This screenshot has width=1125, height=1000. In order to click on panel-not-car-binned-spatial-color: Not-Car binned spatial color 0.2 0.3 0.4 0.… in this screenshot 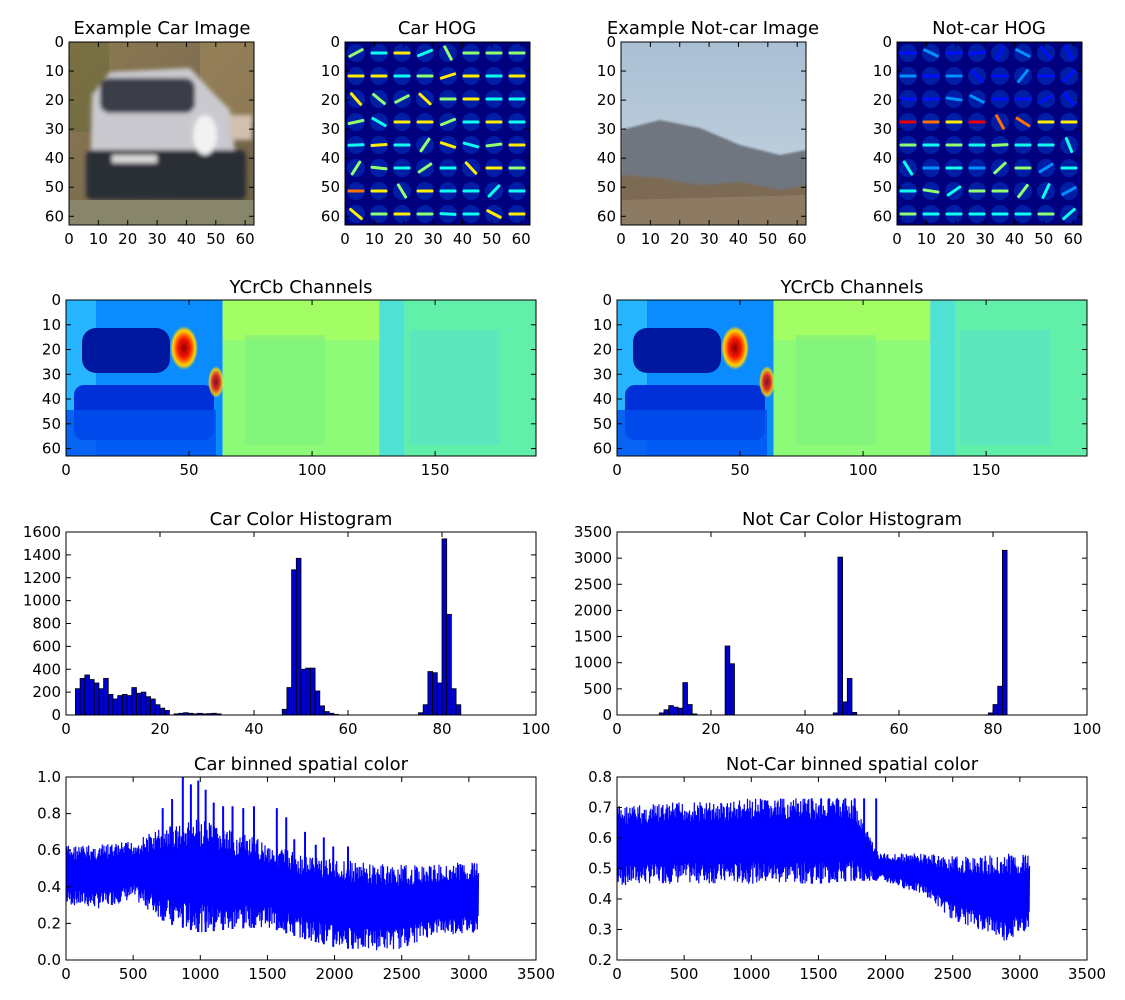, I will do `click(847, 868)`.